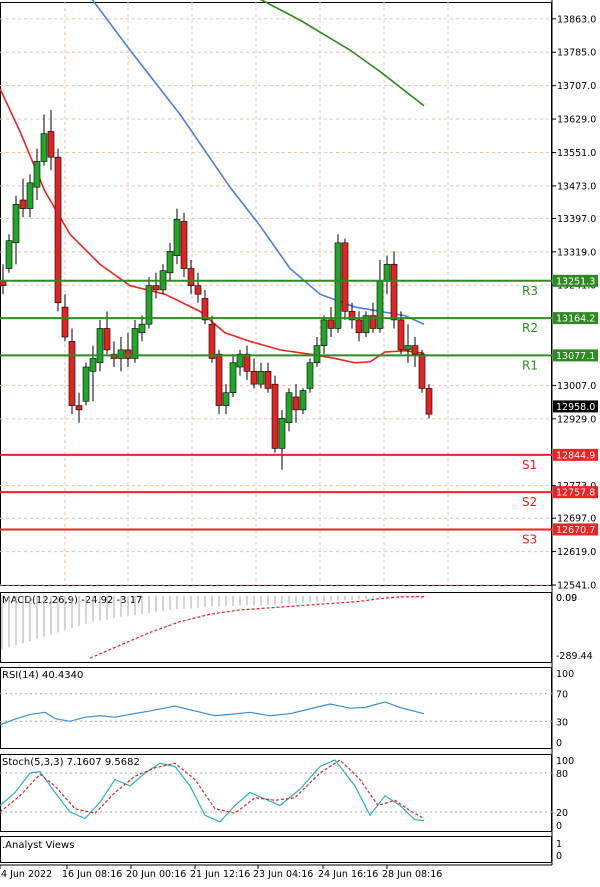 Image resolution: width=600 pixels, height=887 pixels. I want to click on analyst-tick: 1, so click(559, 844).